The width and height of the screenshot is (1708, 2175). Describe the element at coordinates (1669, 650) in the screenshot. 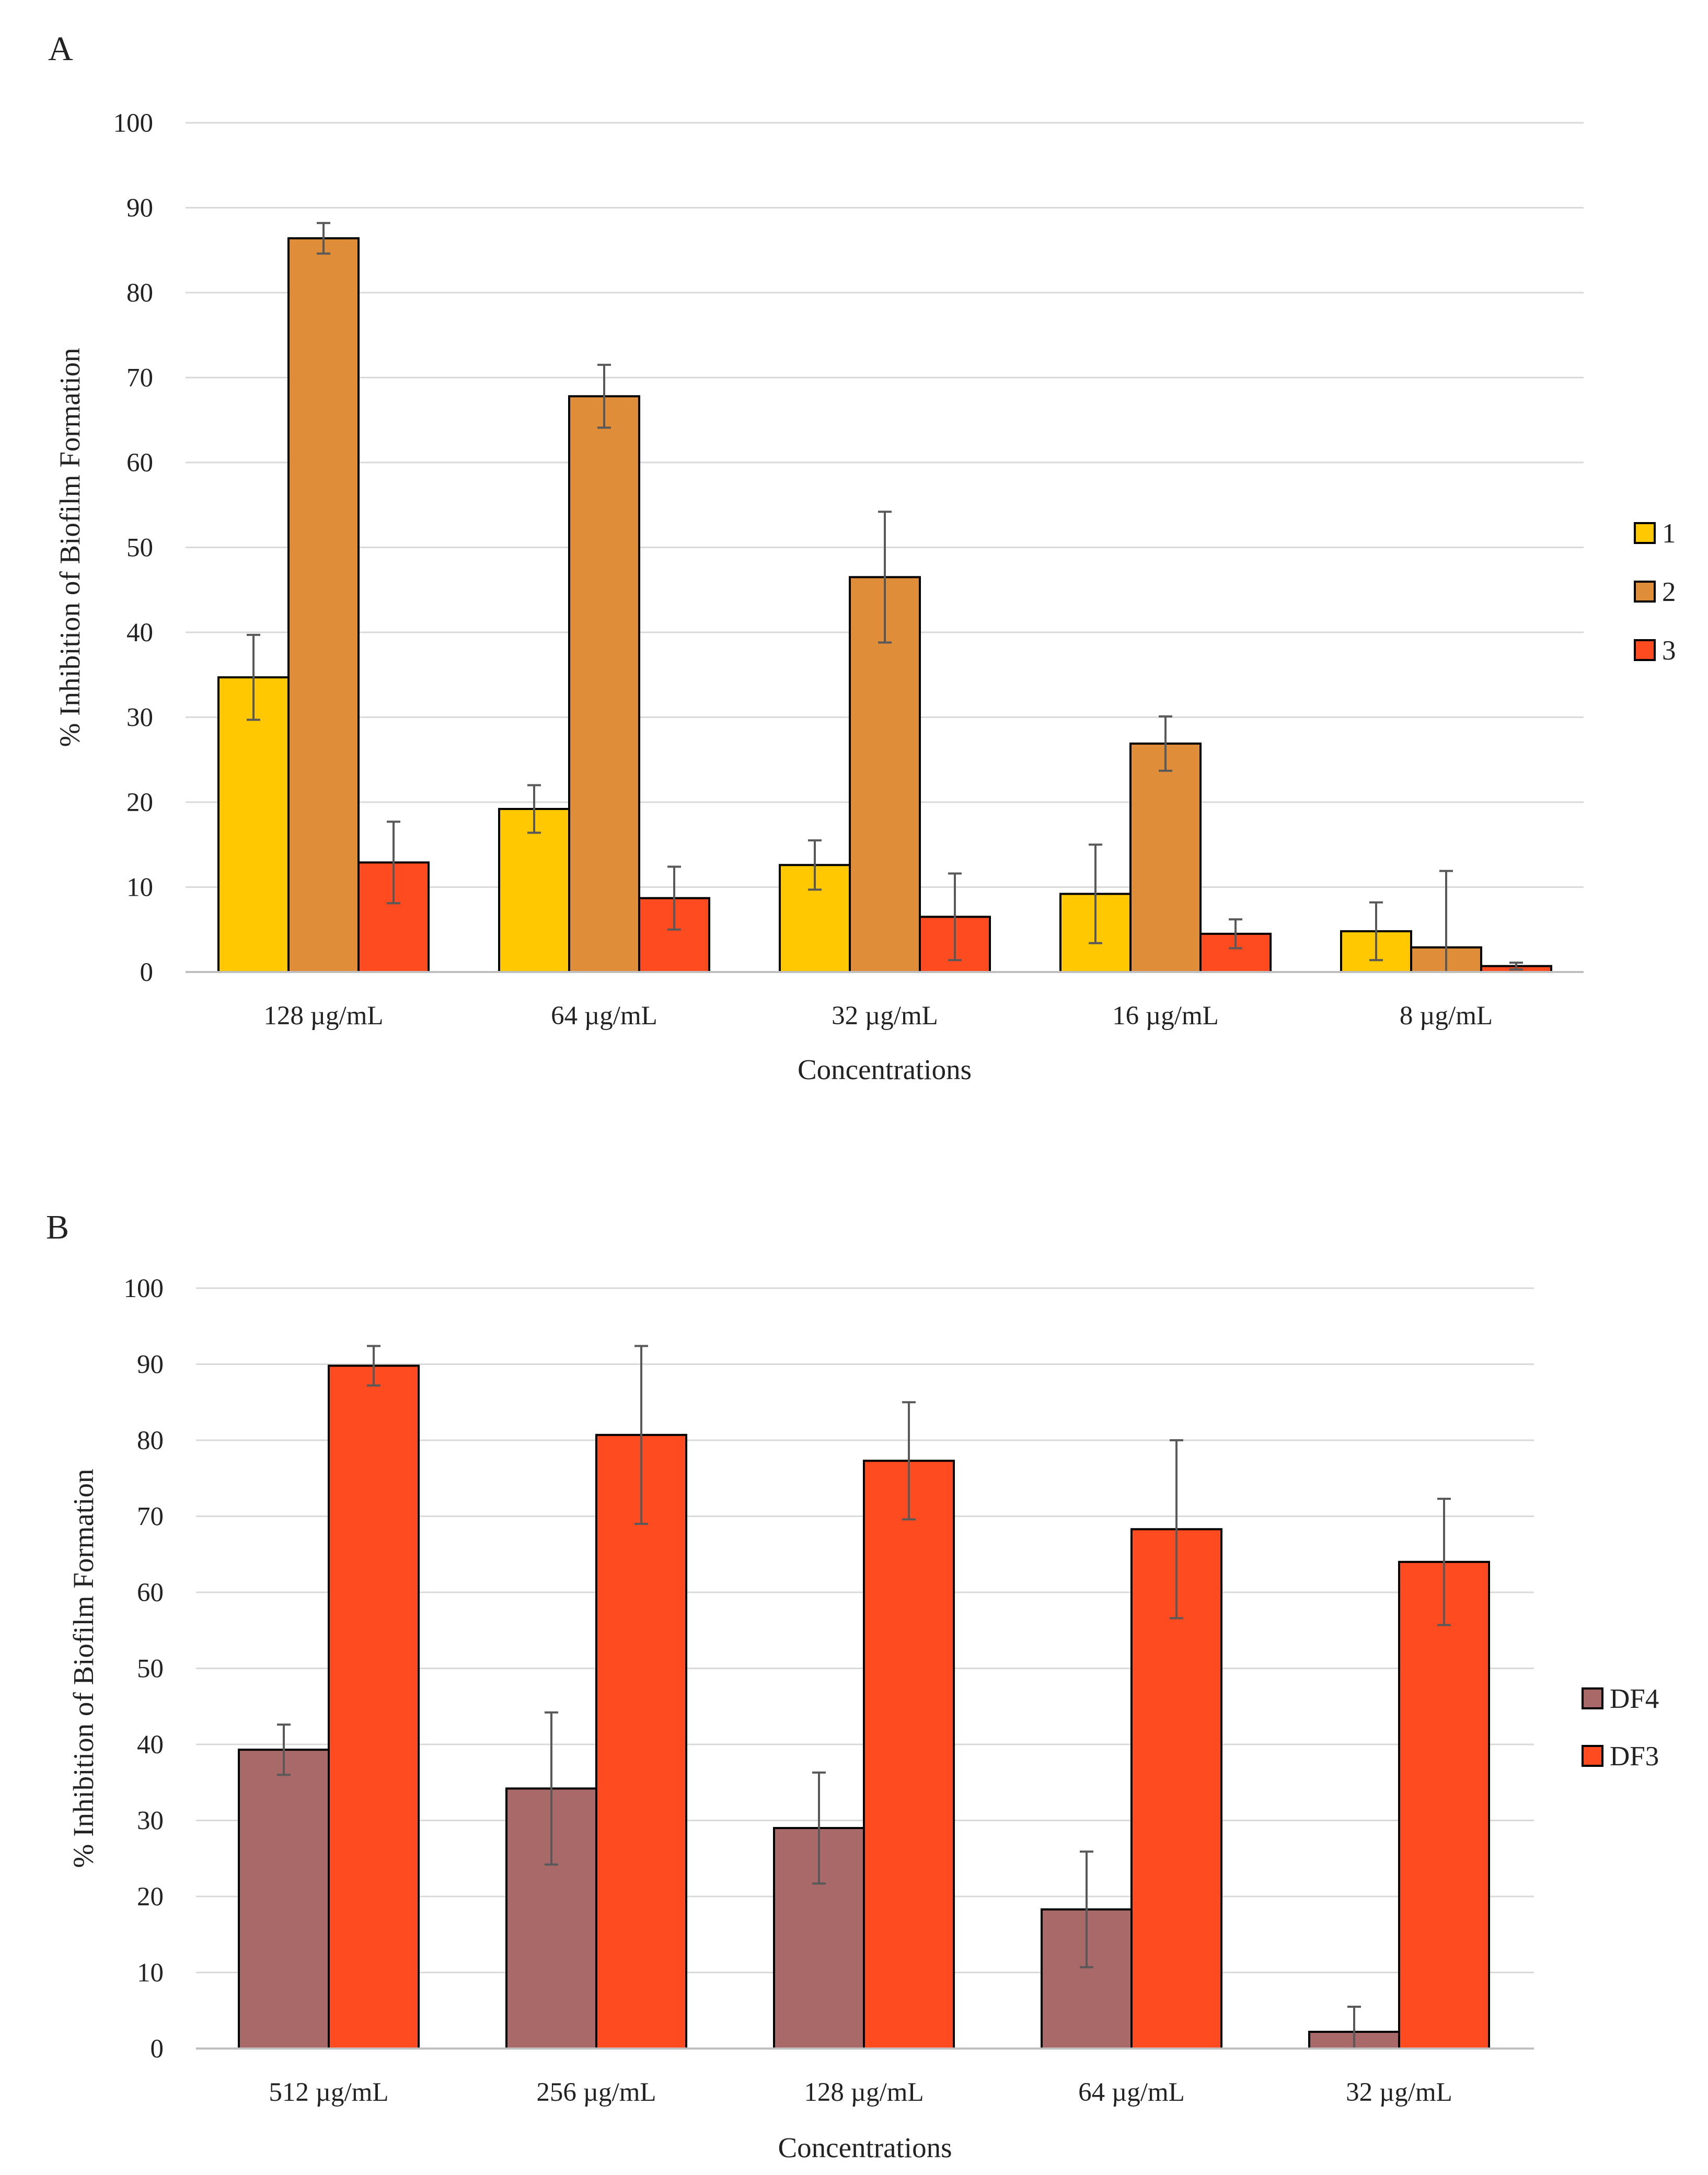

I see `legend-label: 3` at that location.